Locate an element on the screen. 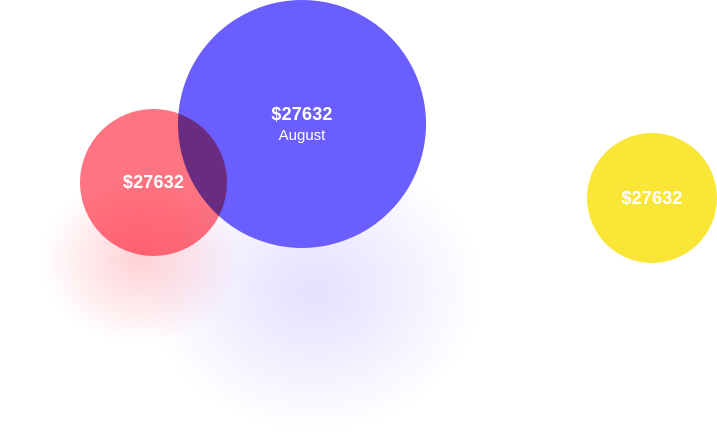  bubble-yellow: $27632 is located at coordinates (652, 198).